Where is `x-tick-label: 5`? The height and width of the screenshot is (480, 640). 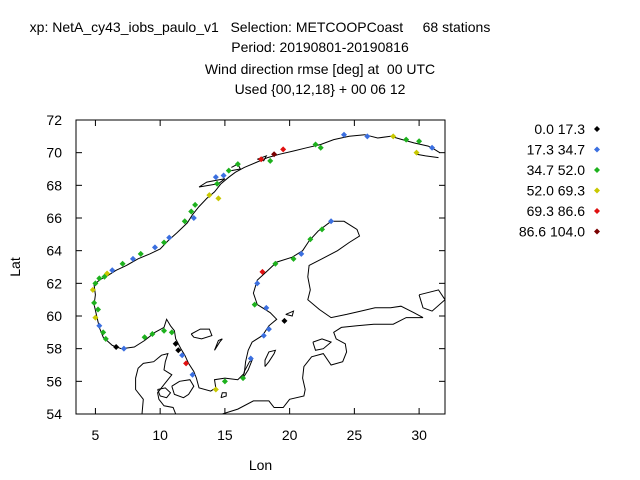
x-tick-label: 5 is located at coordinates (96, 435).